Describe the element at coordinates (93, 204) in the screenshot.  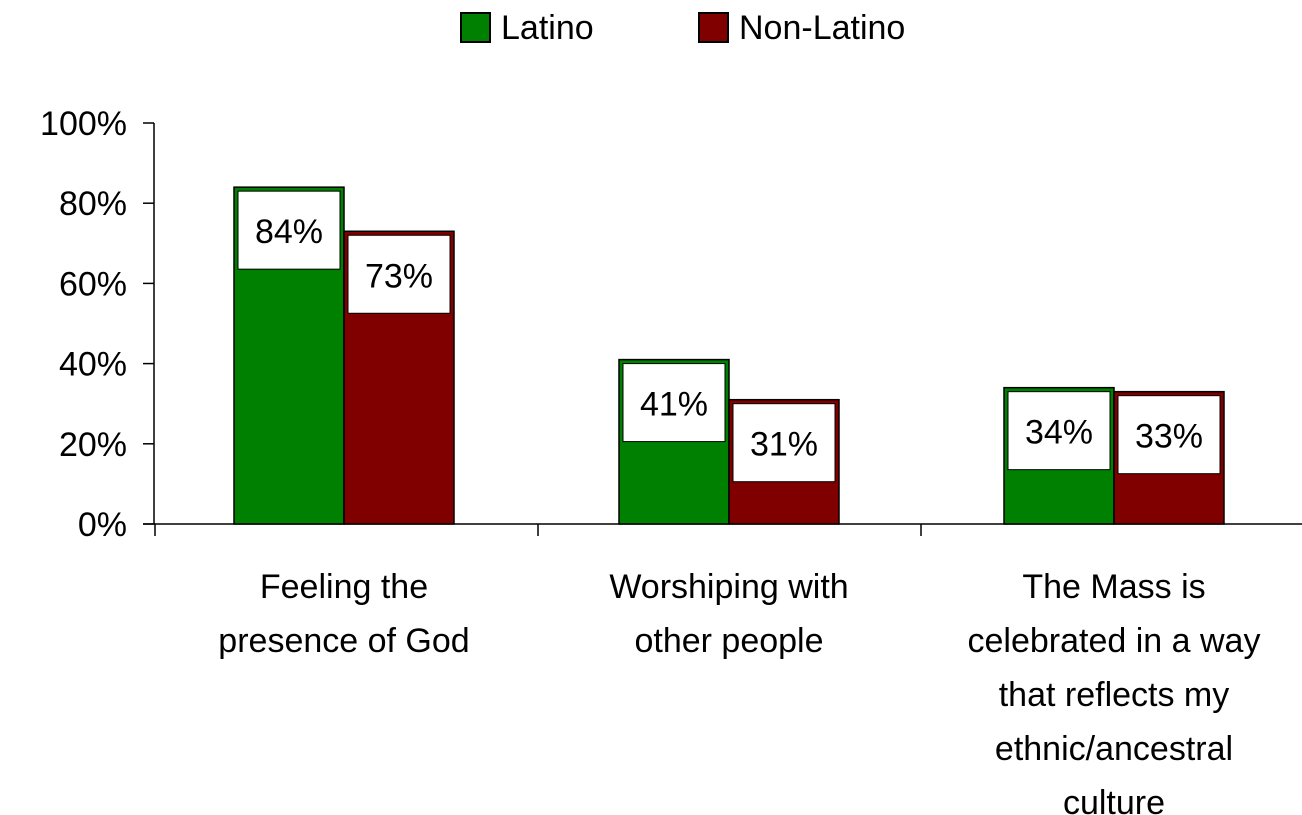
I see `y-tick-label: 80%` at that location.